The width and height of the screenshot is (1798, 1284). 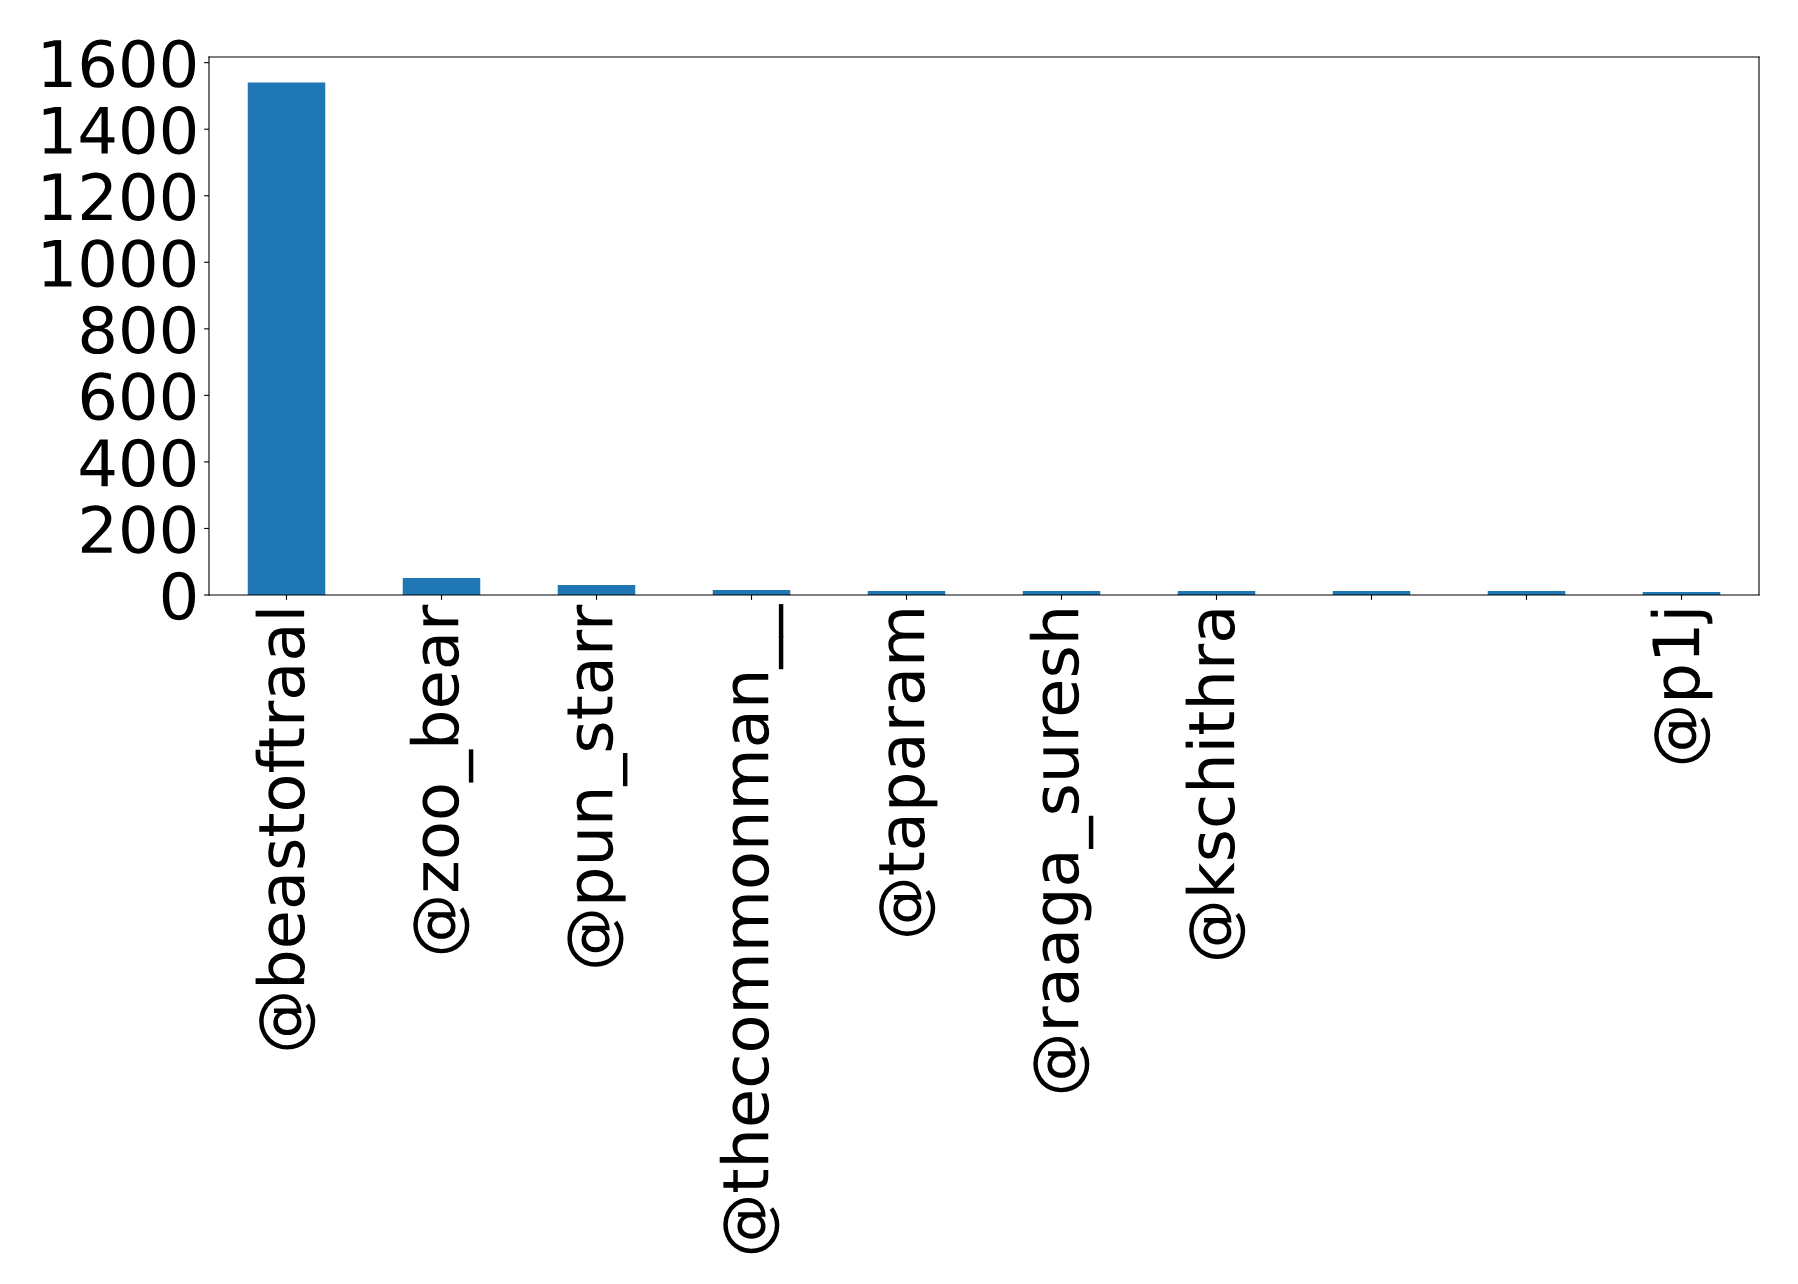 What do you see at coordinates (138, 330) in the screenshot?
I see `y-tick-label: 800` at bounding box center [138, 330].